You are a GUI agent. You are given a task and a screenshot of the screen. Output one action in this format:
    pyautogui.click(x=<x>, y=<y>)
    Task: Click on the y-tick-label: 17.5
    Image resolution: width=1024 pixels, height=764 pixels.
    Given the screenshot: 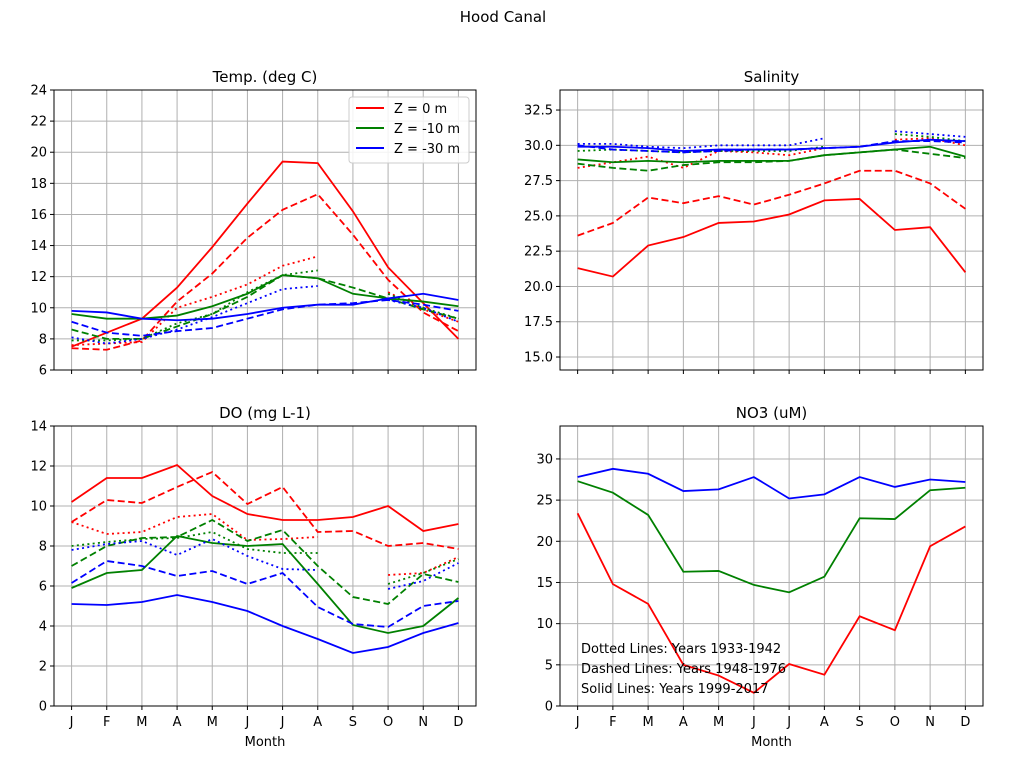 What is the action you would take?
    pyautogui.click(x=538, y=322)
    